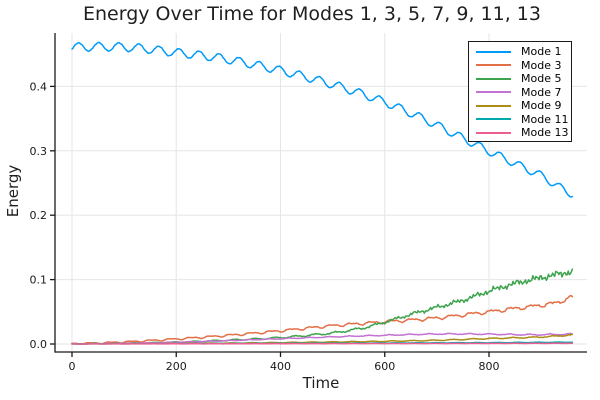  I want to click on legend-label: Mode 7, so click(541, 92).